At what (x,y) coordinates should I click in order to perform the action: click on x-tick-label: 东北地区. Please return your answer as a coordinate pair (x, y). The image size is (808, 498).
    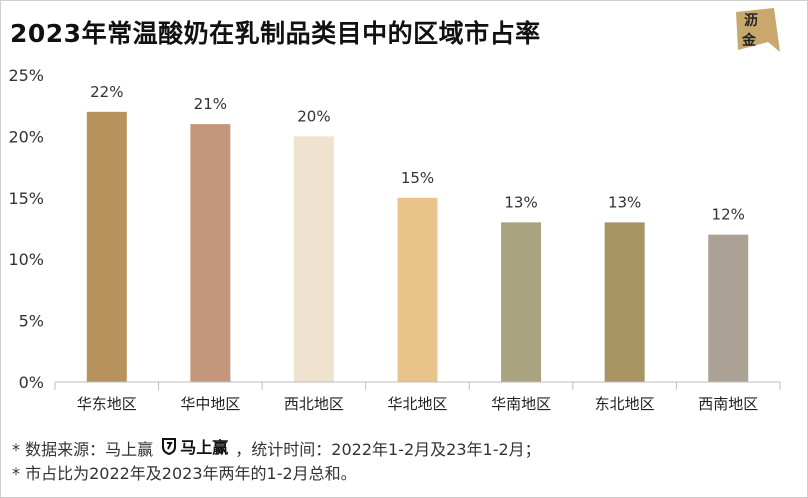
    Looking at the image, I should click on (625, 404).